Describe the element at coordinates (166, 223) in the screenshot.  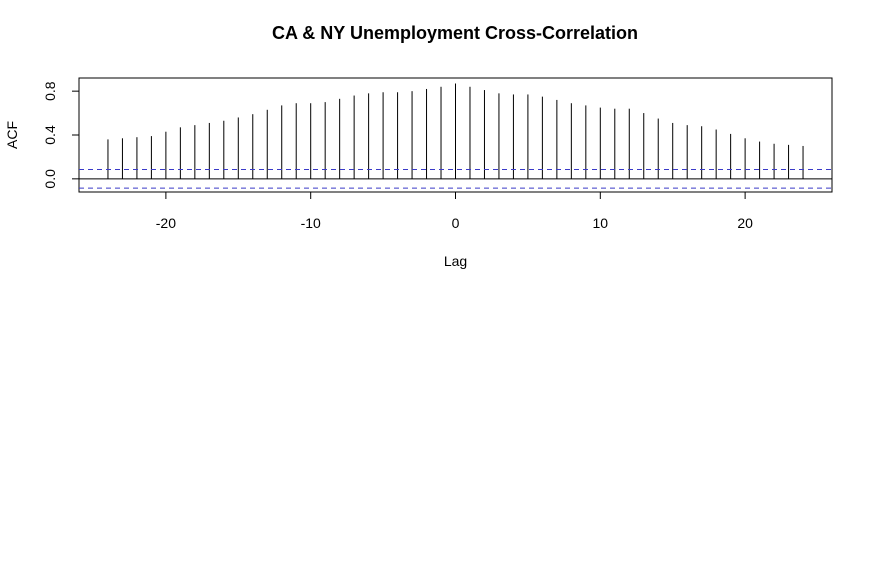
I see `x-tick-label: -20` at that location.